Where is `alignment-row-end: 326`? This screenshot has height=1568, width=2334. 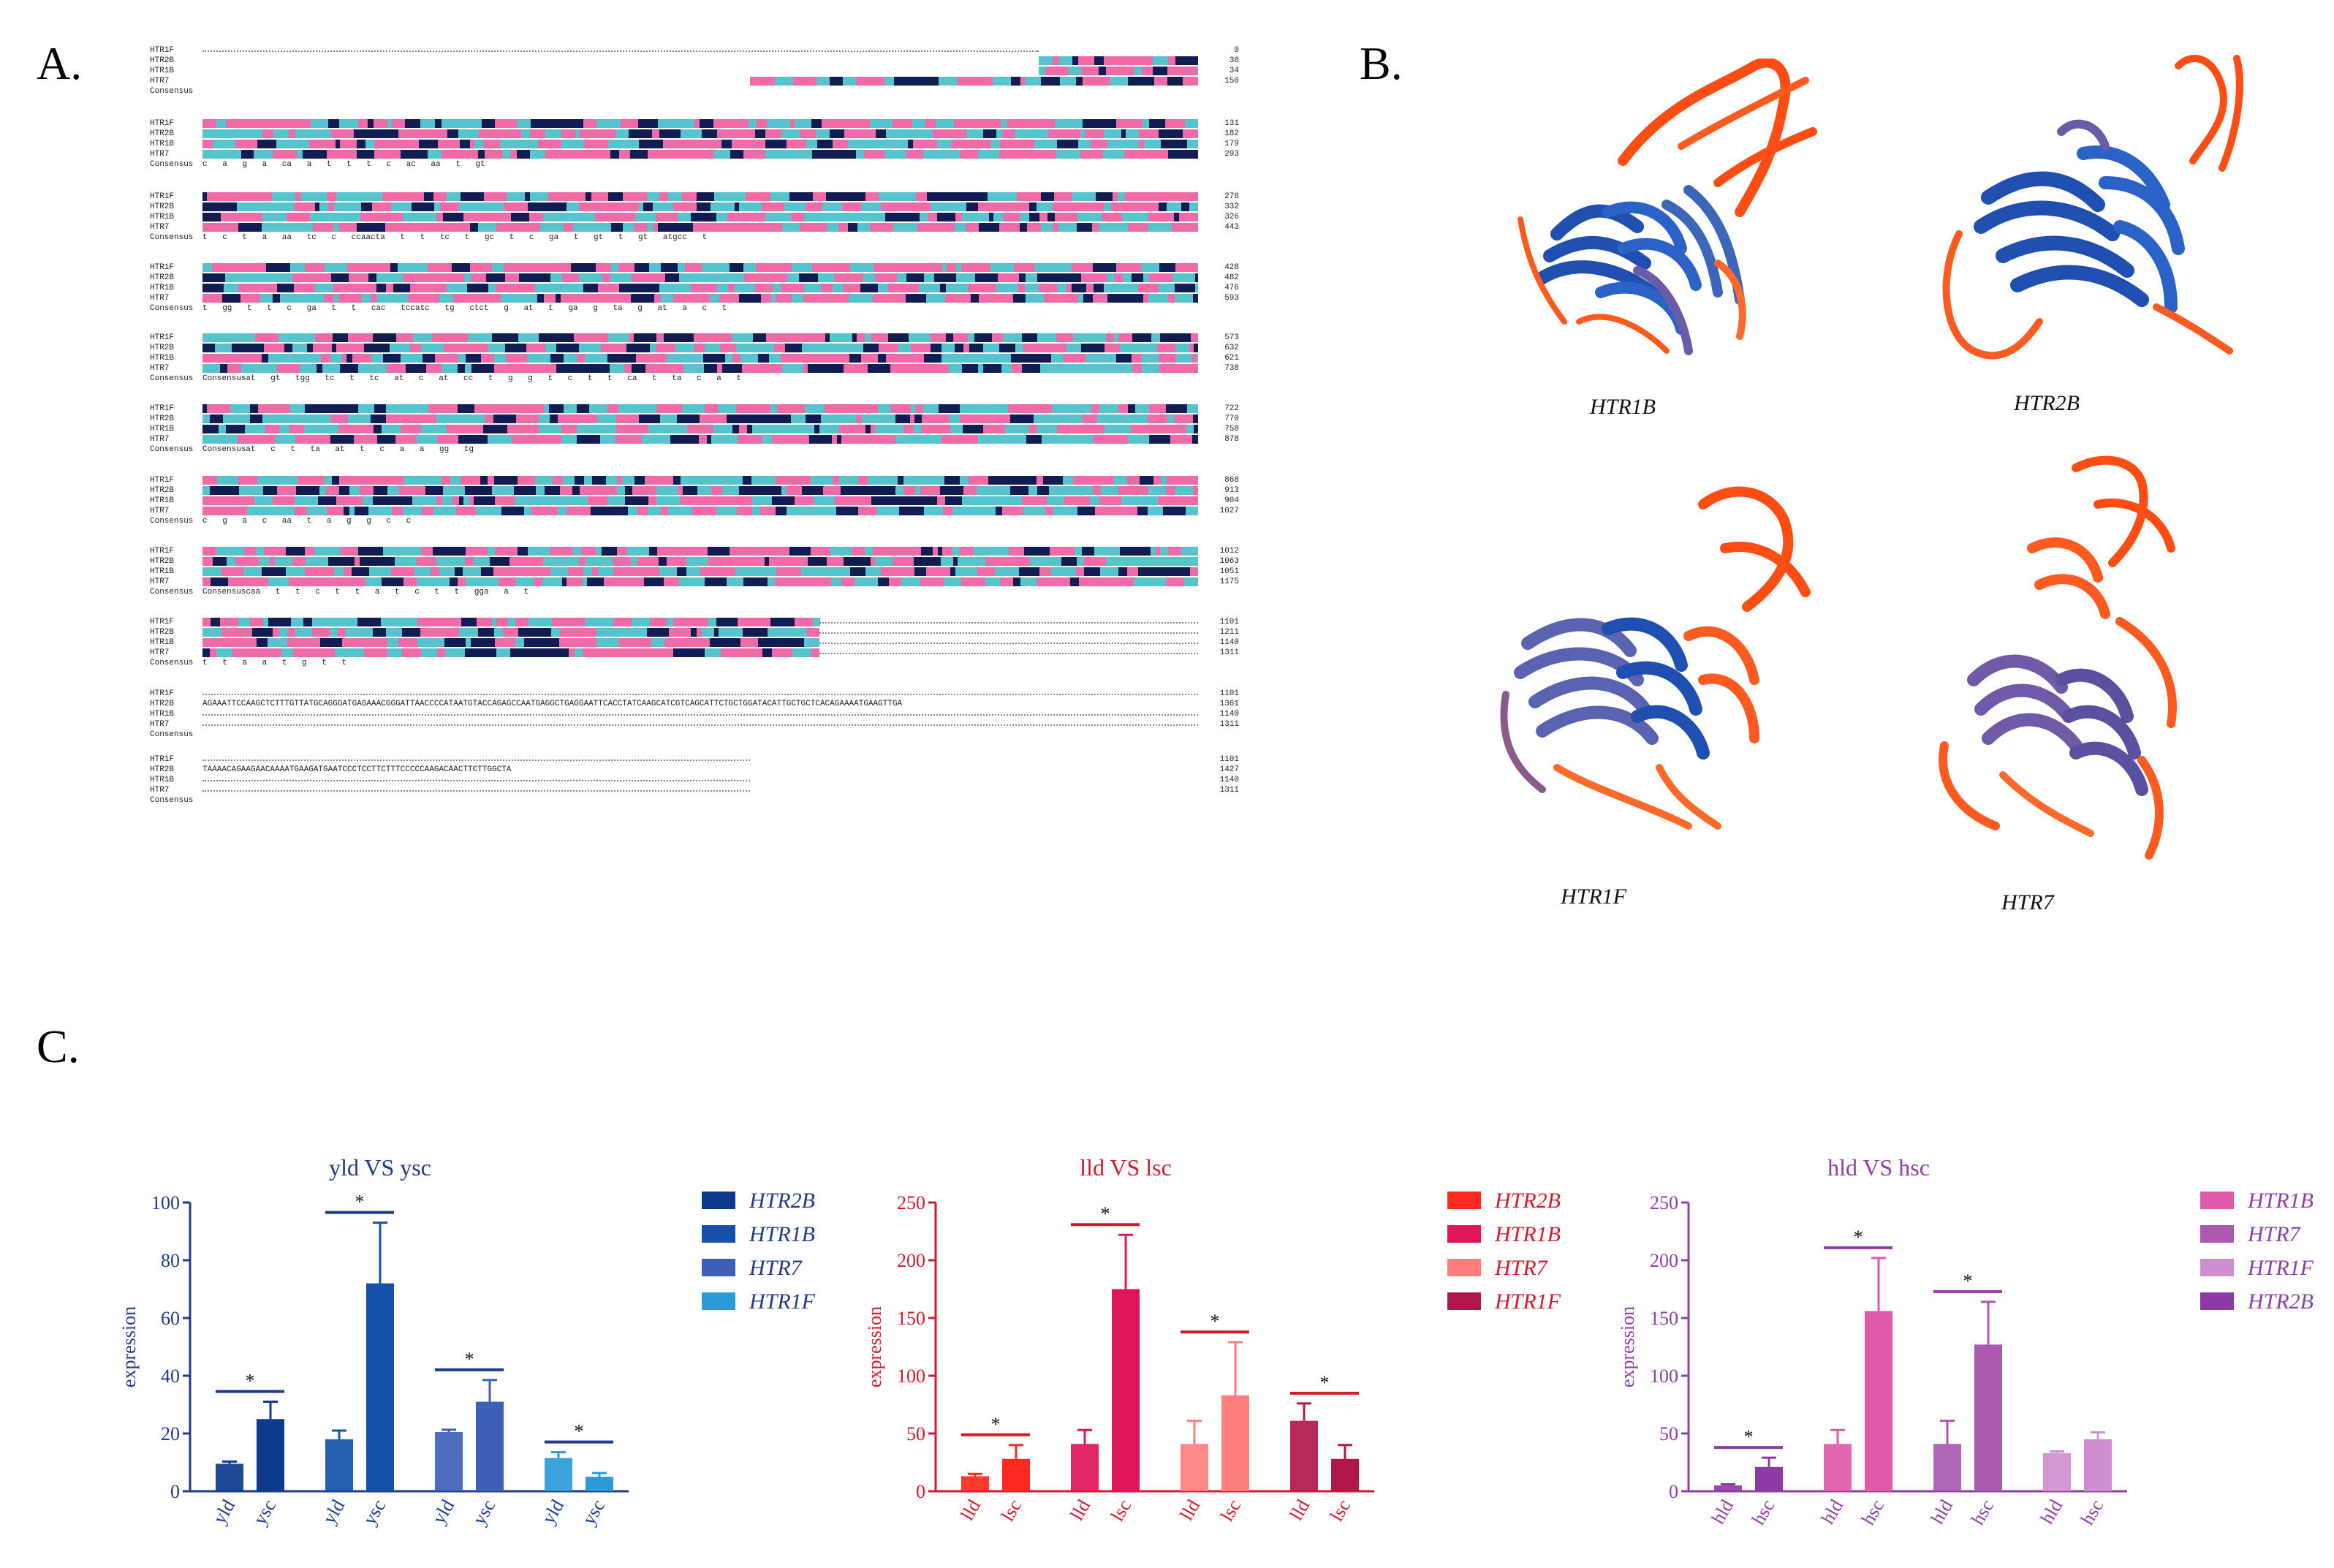 alignment-row-end: 326 is located at coordinates (1231, 217).